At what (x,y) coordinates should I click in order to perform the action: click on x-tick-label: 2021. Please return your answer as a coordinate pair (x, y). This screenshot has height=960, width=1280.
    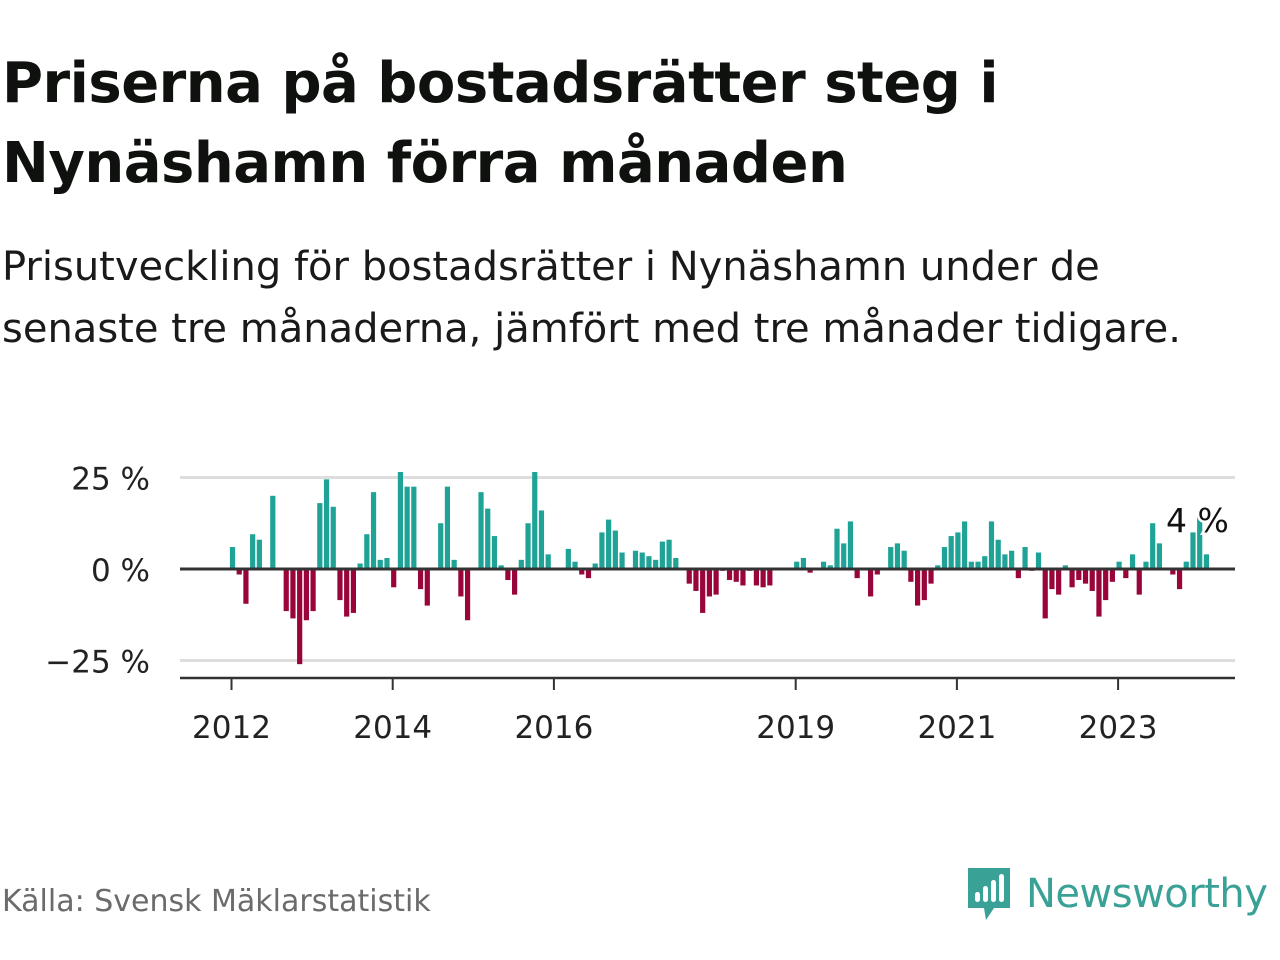
    Looking at the image, I should click on (956, 728).